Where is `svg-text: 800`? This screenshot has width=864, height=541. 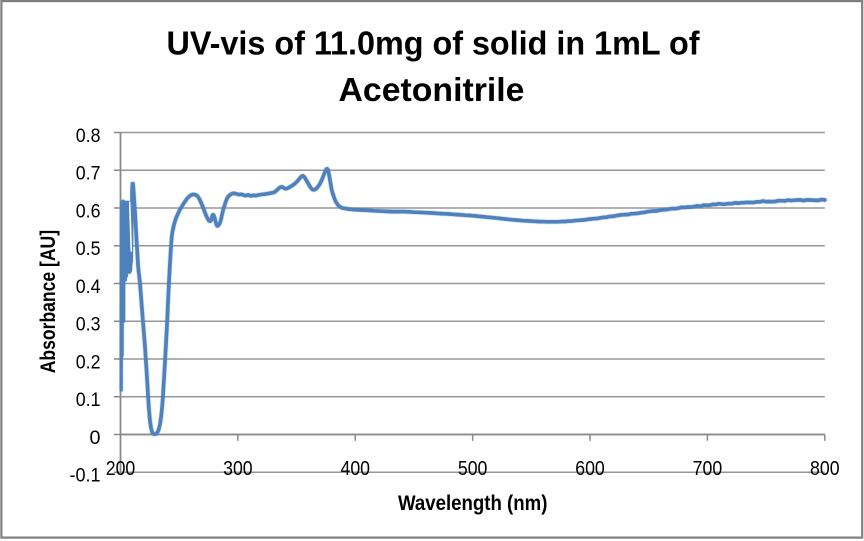
svg-text: 800 is located at coordinates (825, 469).